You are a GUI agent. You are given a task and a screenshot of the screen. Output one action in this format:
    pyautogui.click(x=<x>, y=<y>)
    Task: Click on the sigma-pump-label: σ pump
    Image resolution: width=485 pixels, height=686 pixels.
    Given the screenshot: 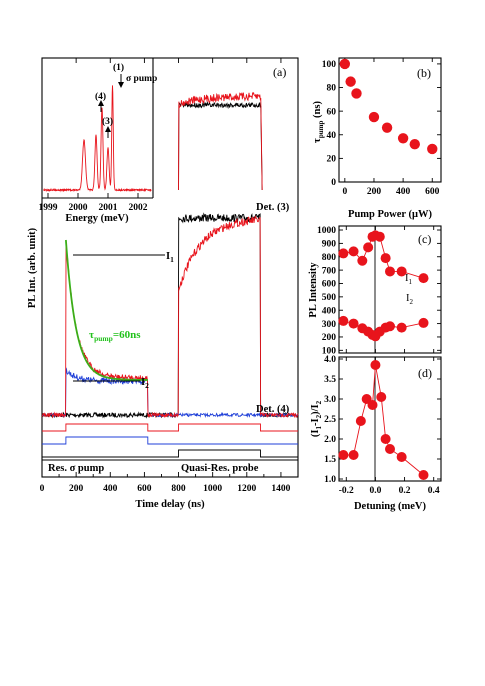 What is the action you would take?
    pyautogui.click(x=141, y=79)
    